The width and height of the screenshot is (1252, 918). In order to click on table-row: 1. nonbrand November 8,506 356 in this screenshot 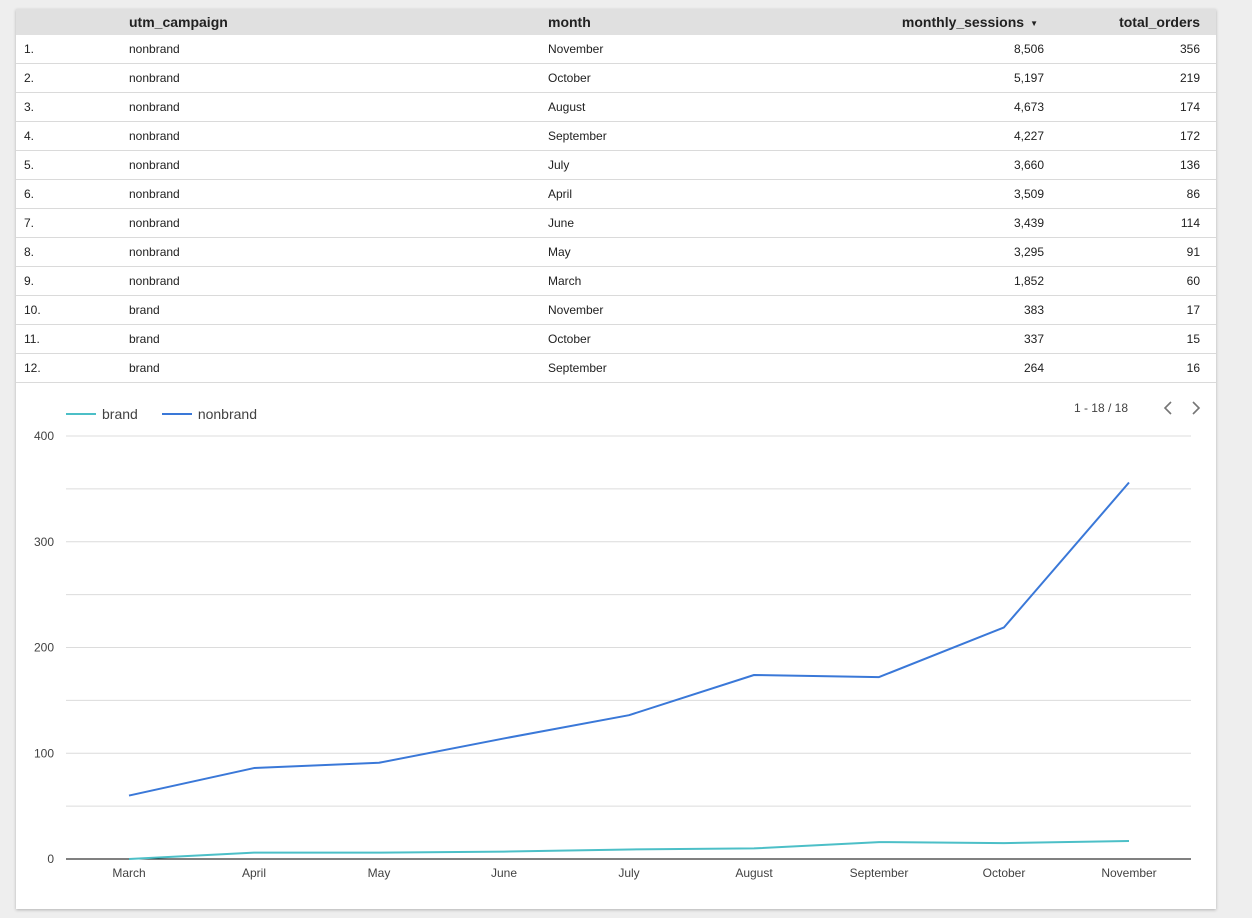, I will do `click(616, 49)`.